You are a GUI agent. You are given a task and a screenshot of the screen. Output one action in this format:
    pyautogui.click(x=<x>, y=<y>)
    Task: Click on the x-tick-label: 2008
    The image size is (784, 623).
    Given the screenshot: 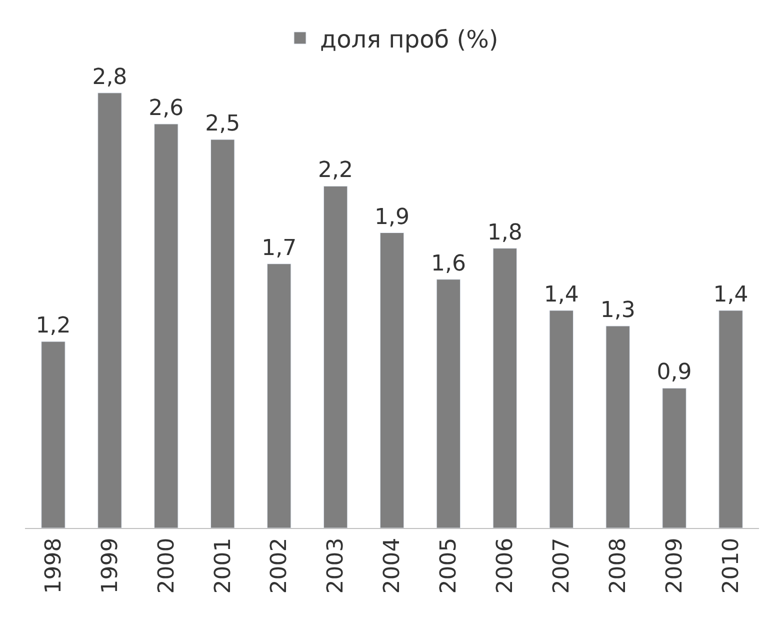 What is the action you would take?
    pyautogui.click(x=618, y=566)
    